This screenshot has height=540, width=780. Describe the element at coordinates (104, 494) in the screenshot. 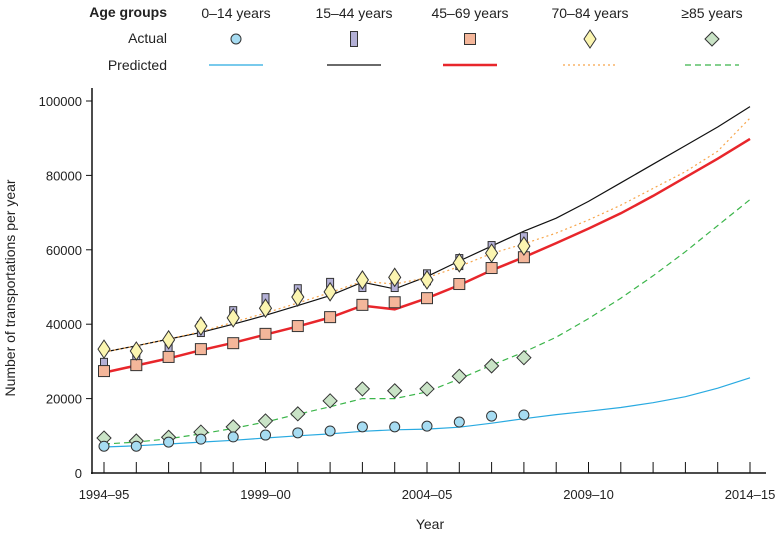

I see `x-tick-label: 1994–95` at that location.